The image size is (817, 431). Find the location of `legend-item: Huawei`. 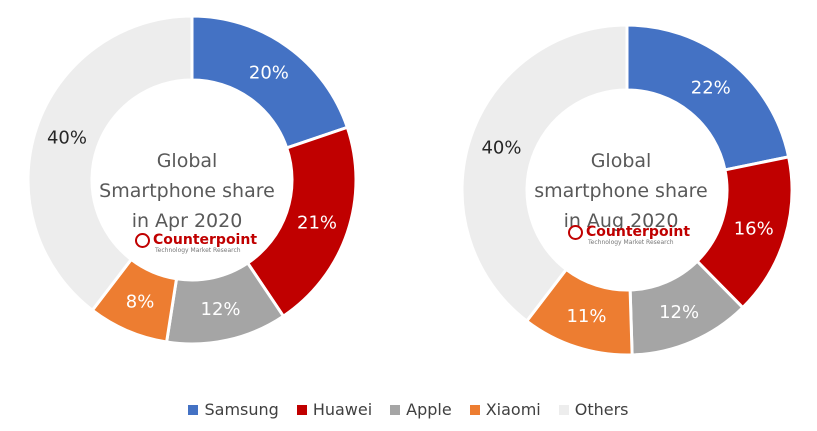

legend-item: Huawei is located at coordinates (334, 409).